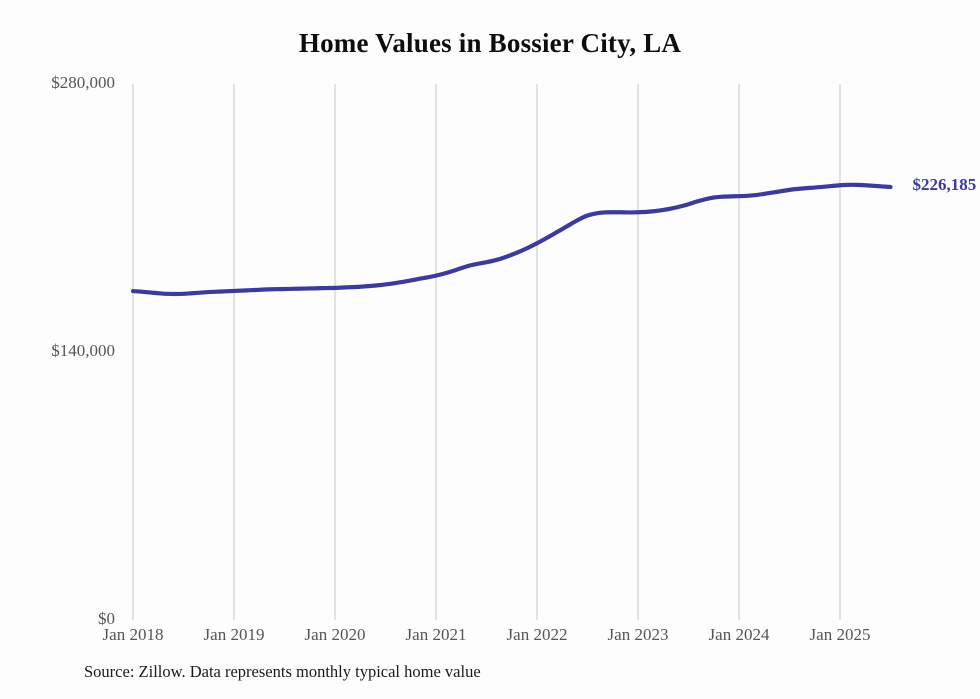 The width and height of the screenshot is (980, 699). Describe the element at coordinates (511, 239) in the screenshot. I see `value-line-series` at that location.